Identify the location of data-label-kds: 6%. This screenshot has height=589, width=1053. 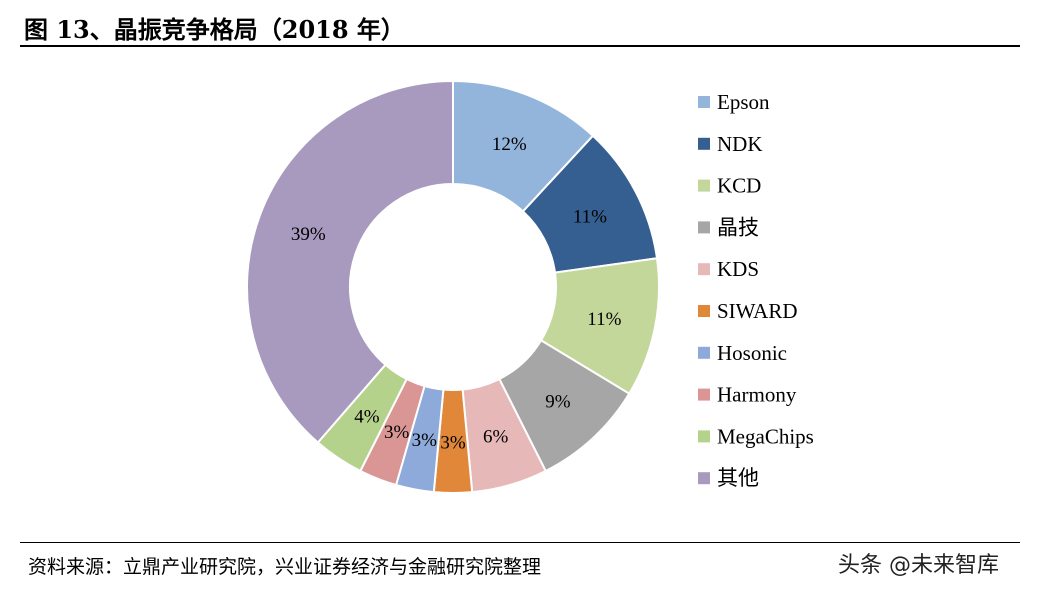
(496, 436).